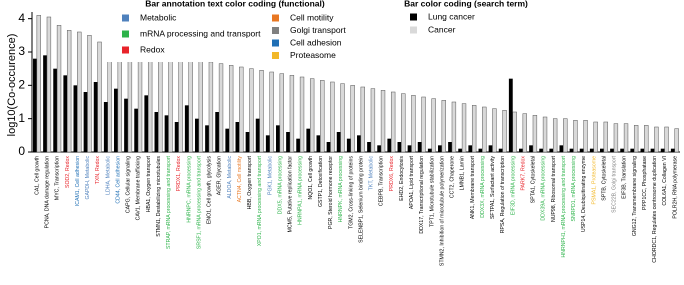 Image resolution: width=684 pixels, height=285 pixels. What do you see at coordinates (68, 172) in the screenshot?
I see `x-tick-label: SOD2, Redox` at bounding box center [68, 172].